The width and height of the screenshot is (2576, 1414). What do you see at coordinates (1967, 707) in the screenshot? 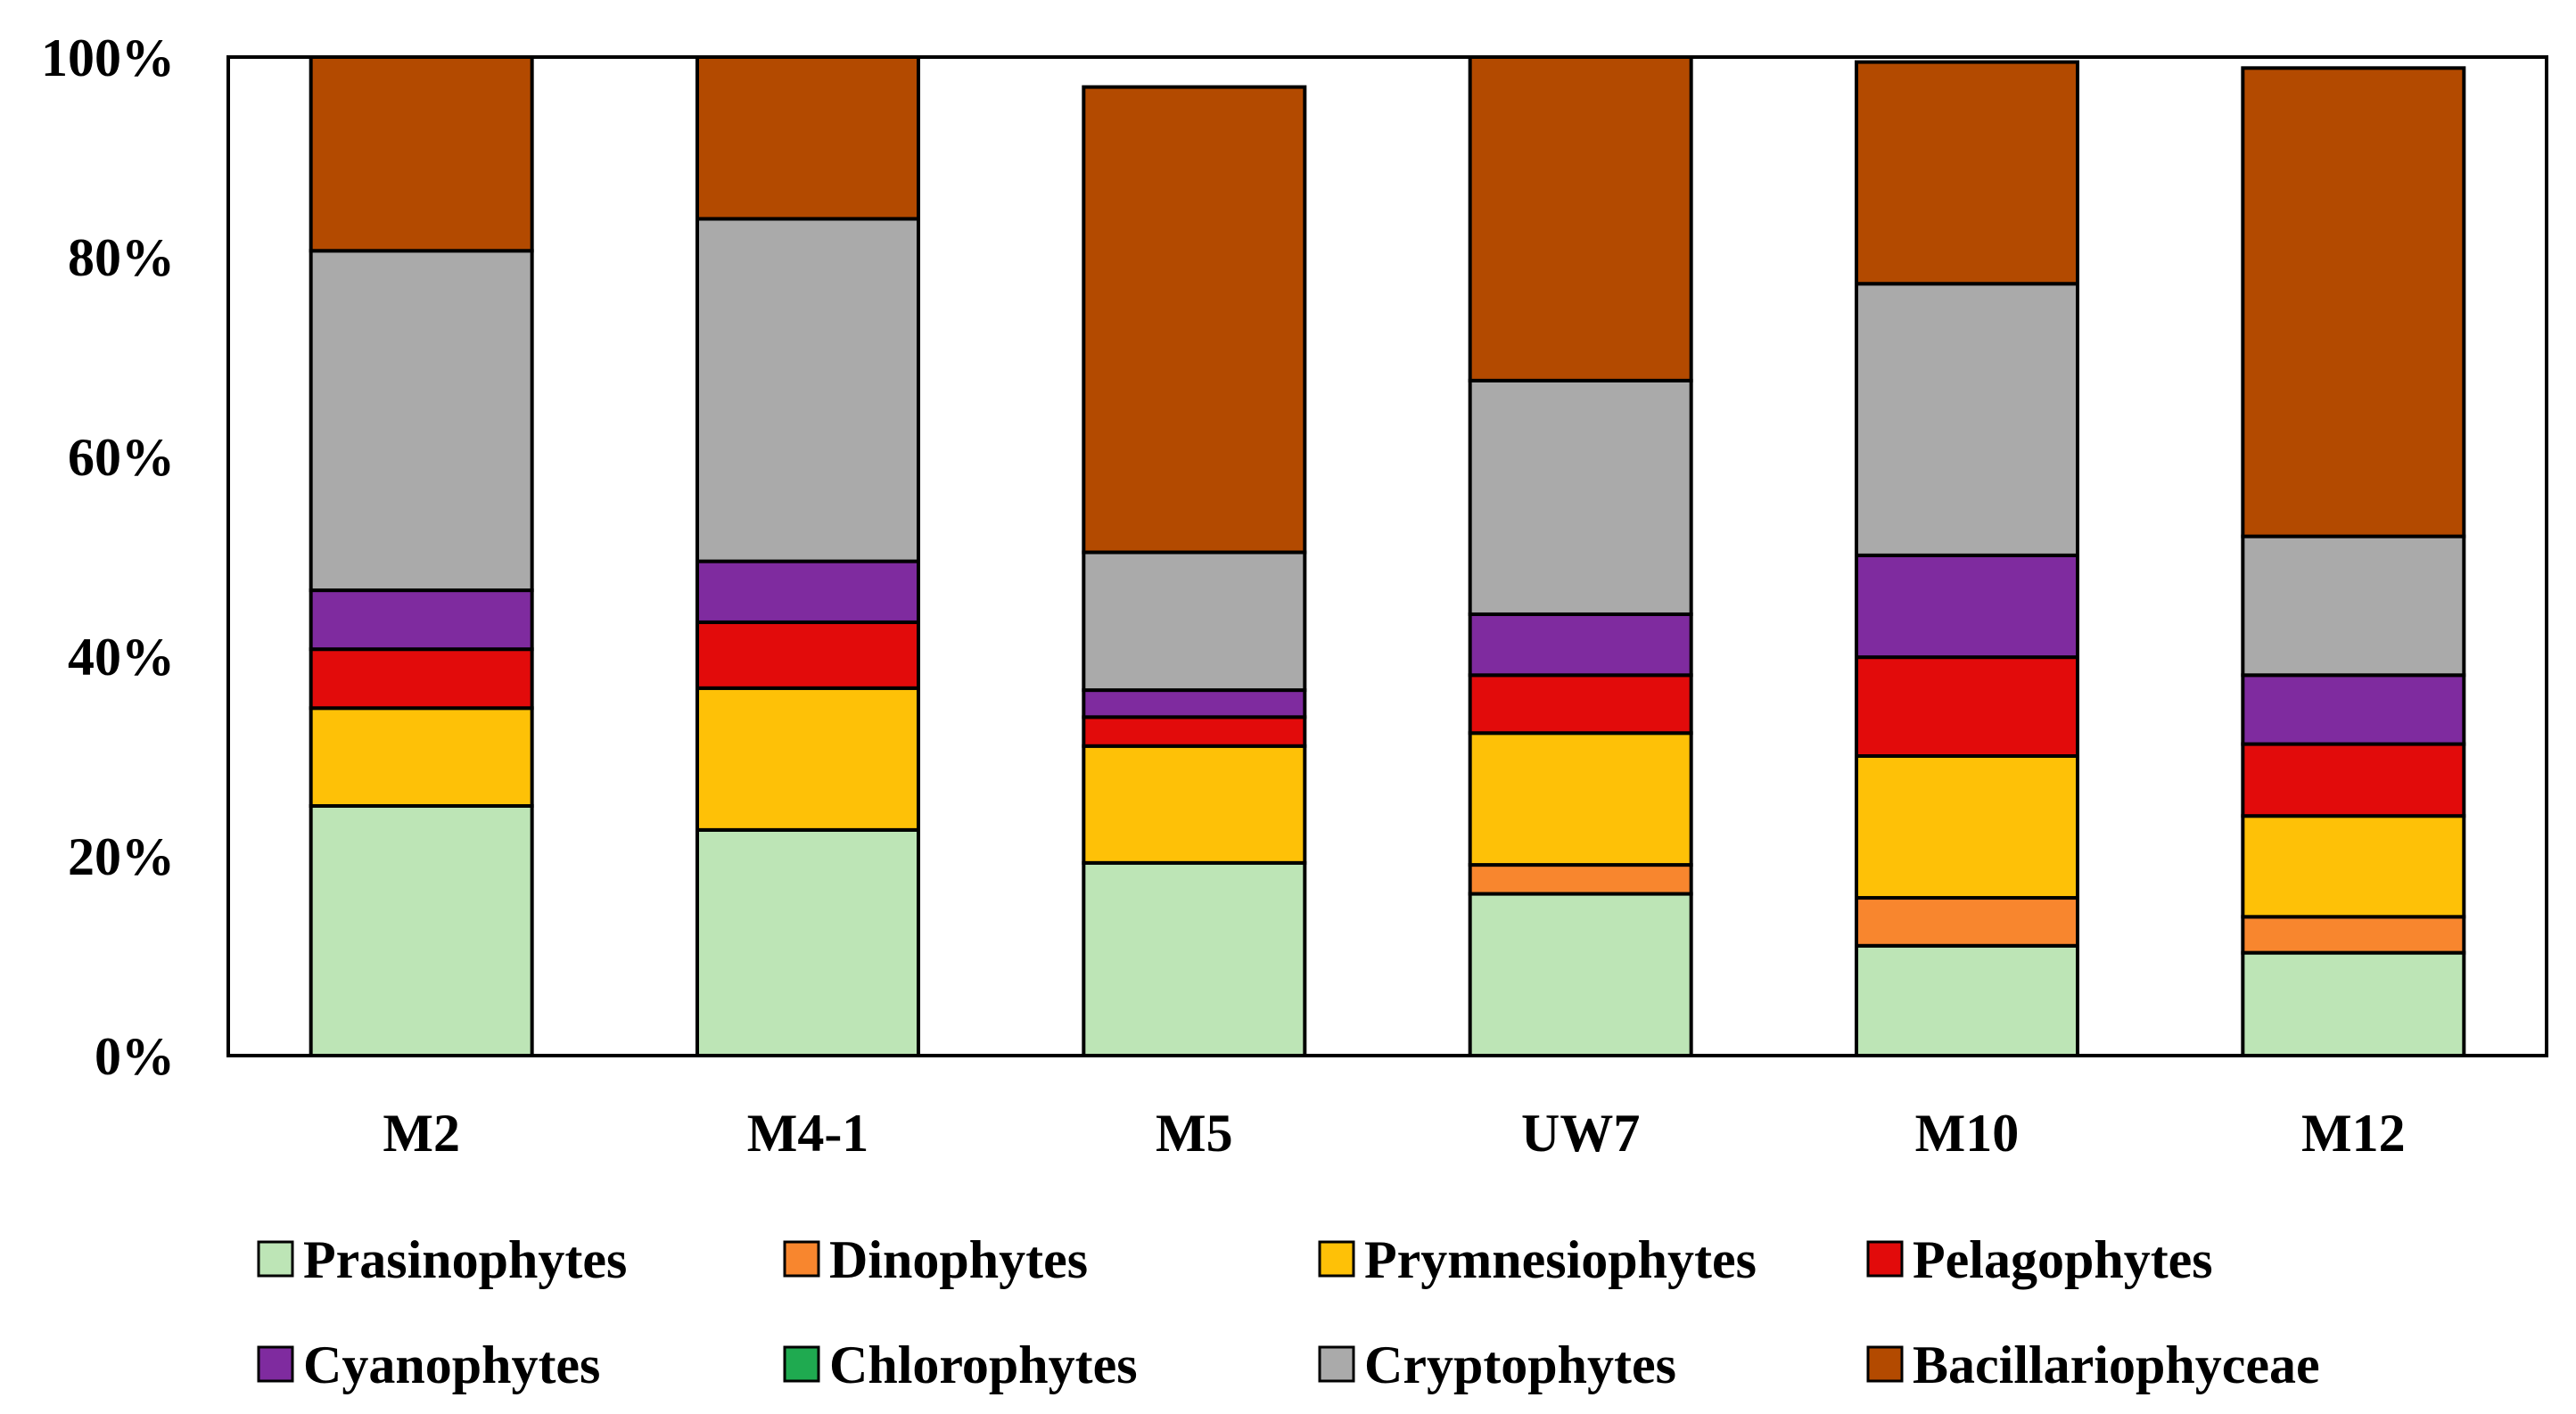
I see `bar-segment-m10-pelagophytes` at bounding box center [1967, 707].